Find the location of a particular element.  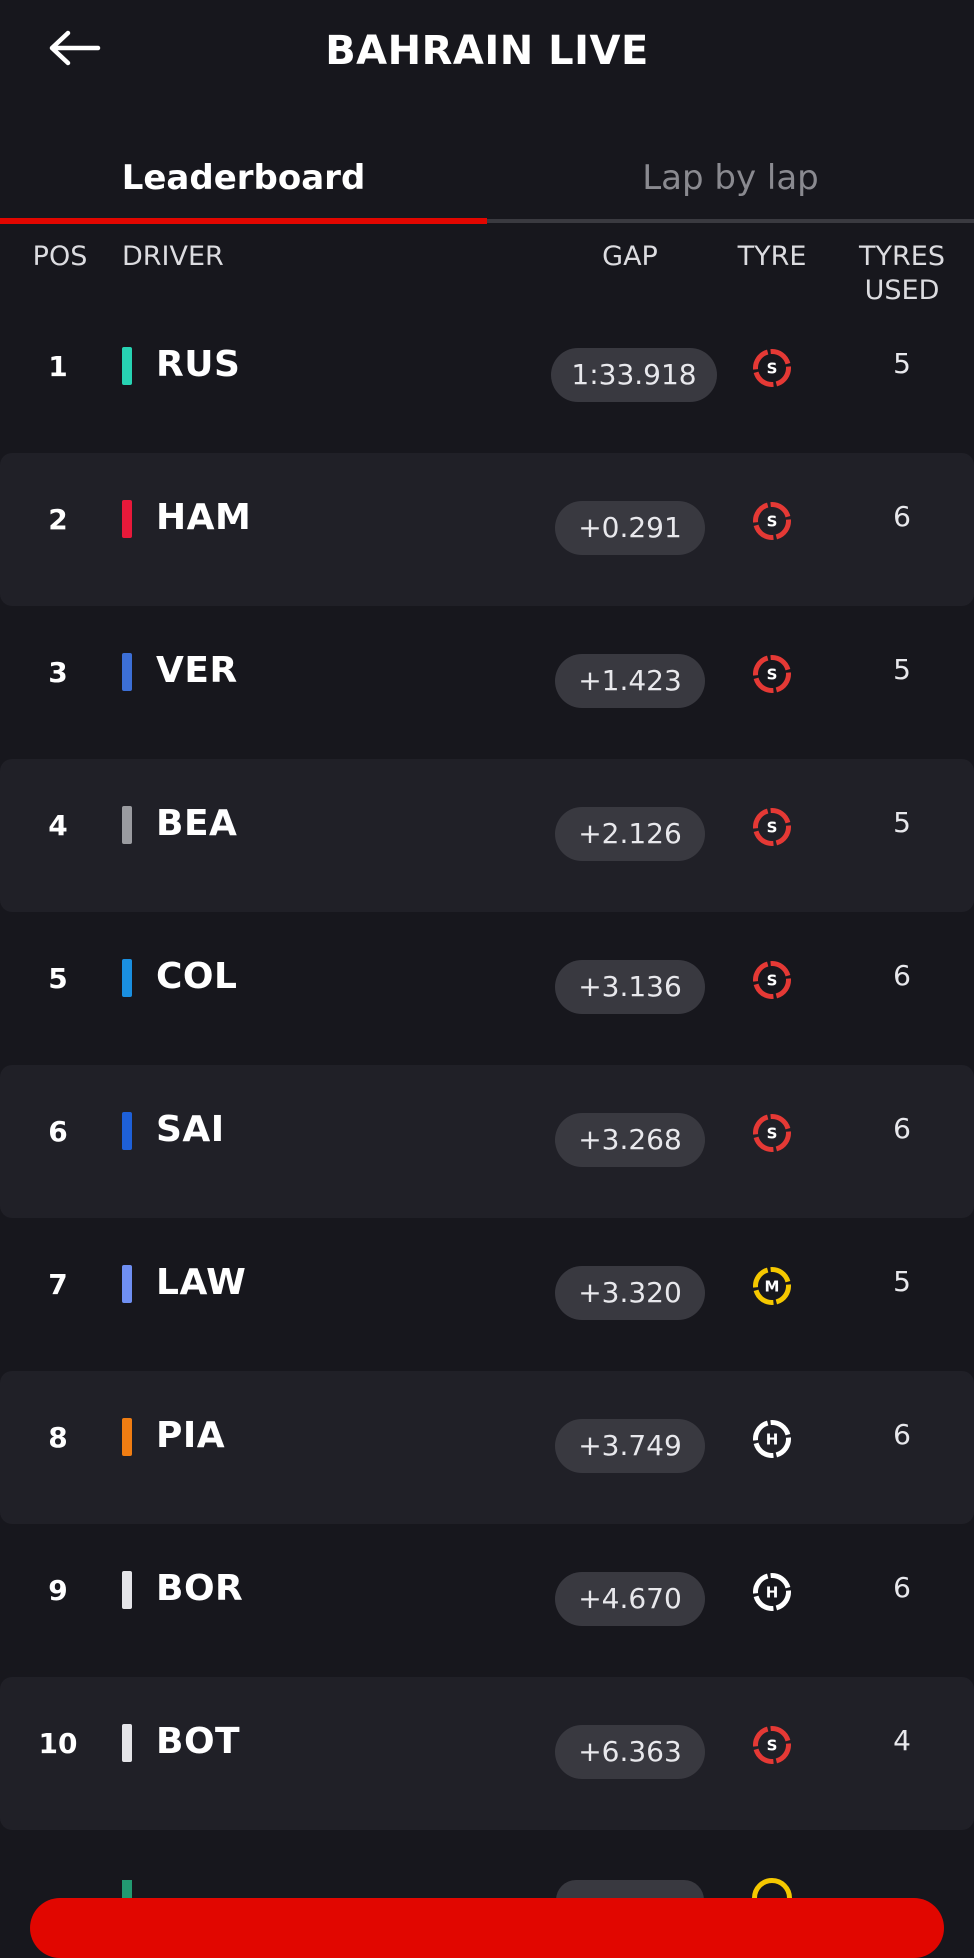

column-header-tyres-used-line2: USED is located at coordinates (902, 290).